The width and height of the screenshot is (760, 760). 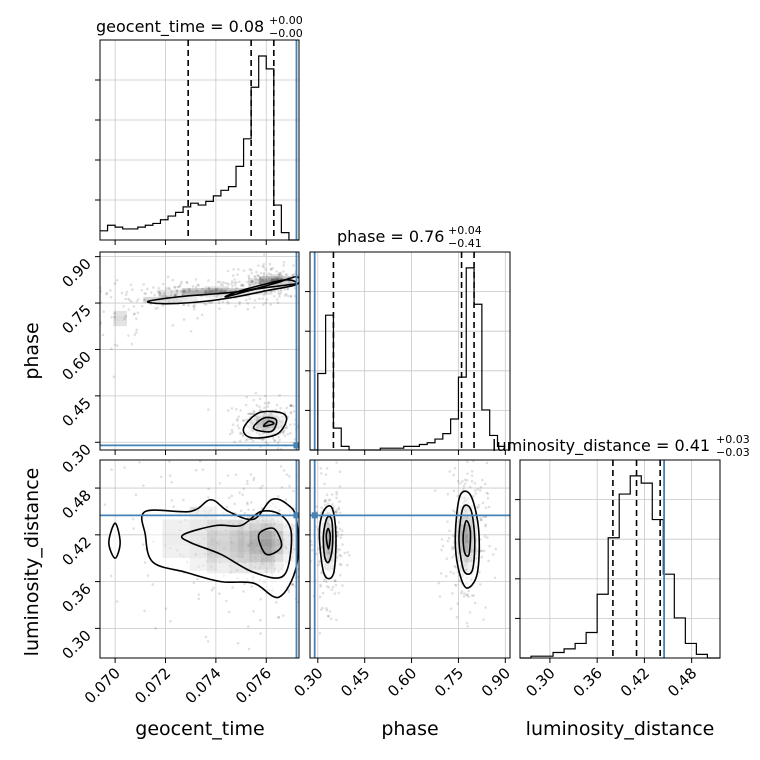 What do you see at coordinates (402, 682) in the screenshot?
I see `x-tick-label: 0.60` at bounding box center [402, 682].